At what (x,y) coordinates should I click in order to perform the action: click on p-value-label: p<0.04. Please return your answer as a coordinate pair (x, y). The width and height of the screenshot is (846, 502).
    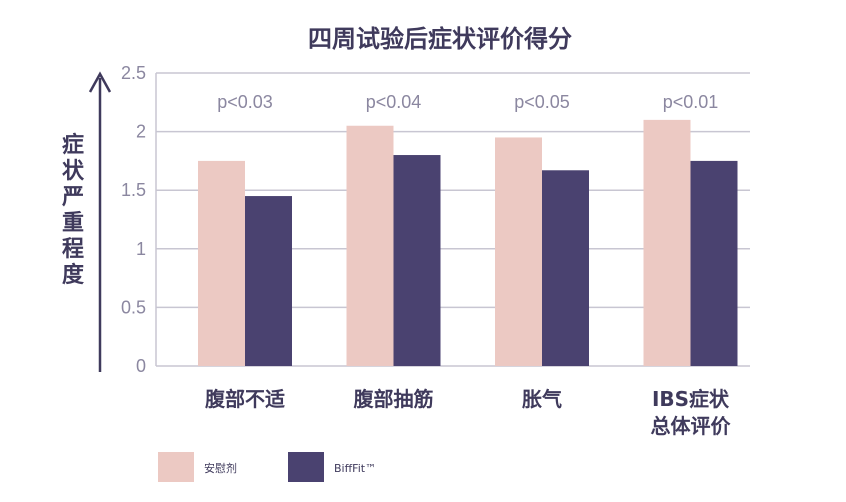
    Looking at the image, I should click on (394, 102).